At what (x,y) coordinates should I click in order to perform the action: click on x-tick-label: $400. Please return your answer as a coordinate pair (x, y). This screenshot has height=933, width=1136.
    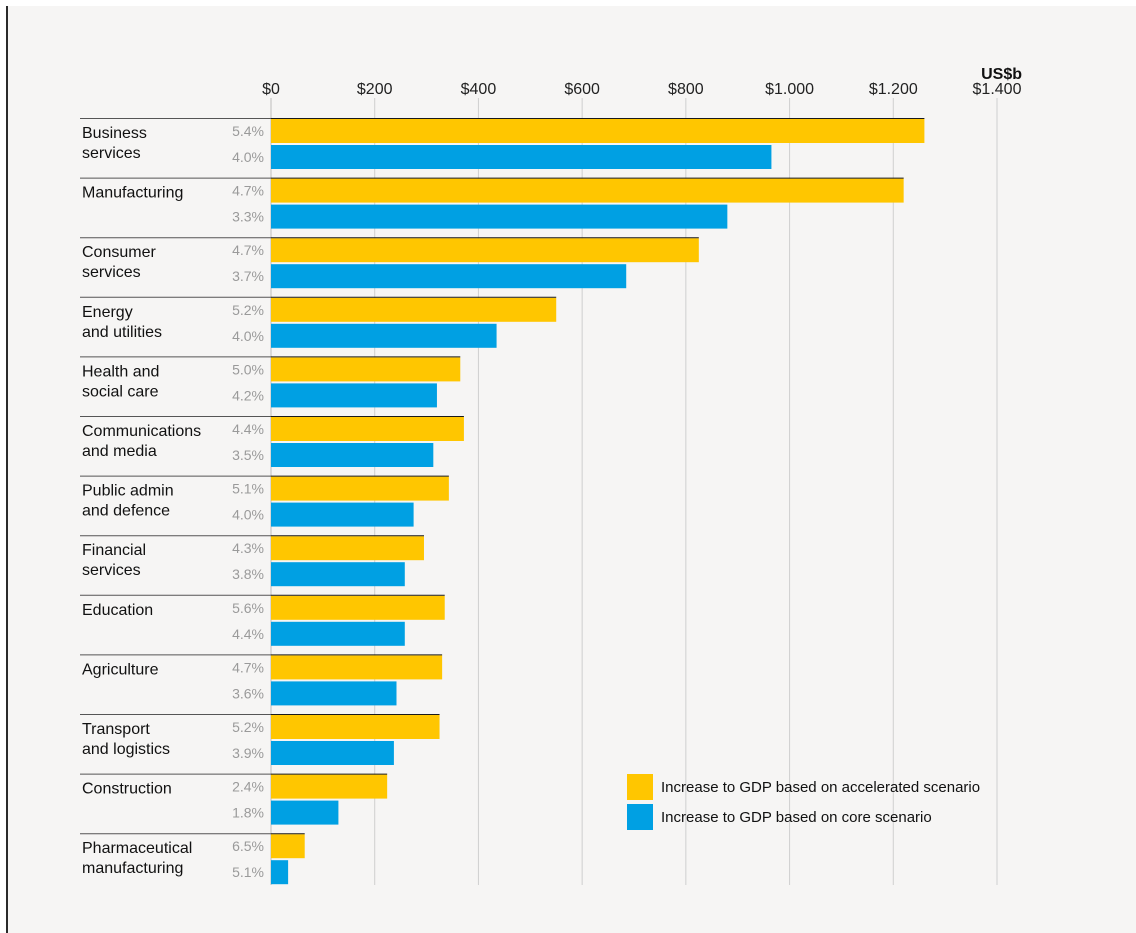
    Looking at the image, I should click on (479, 89).